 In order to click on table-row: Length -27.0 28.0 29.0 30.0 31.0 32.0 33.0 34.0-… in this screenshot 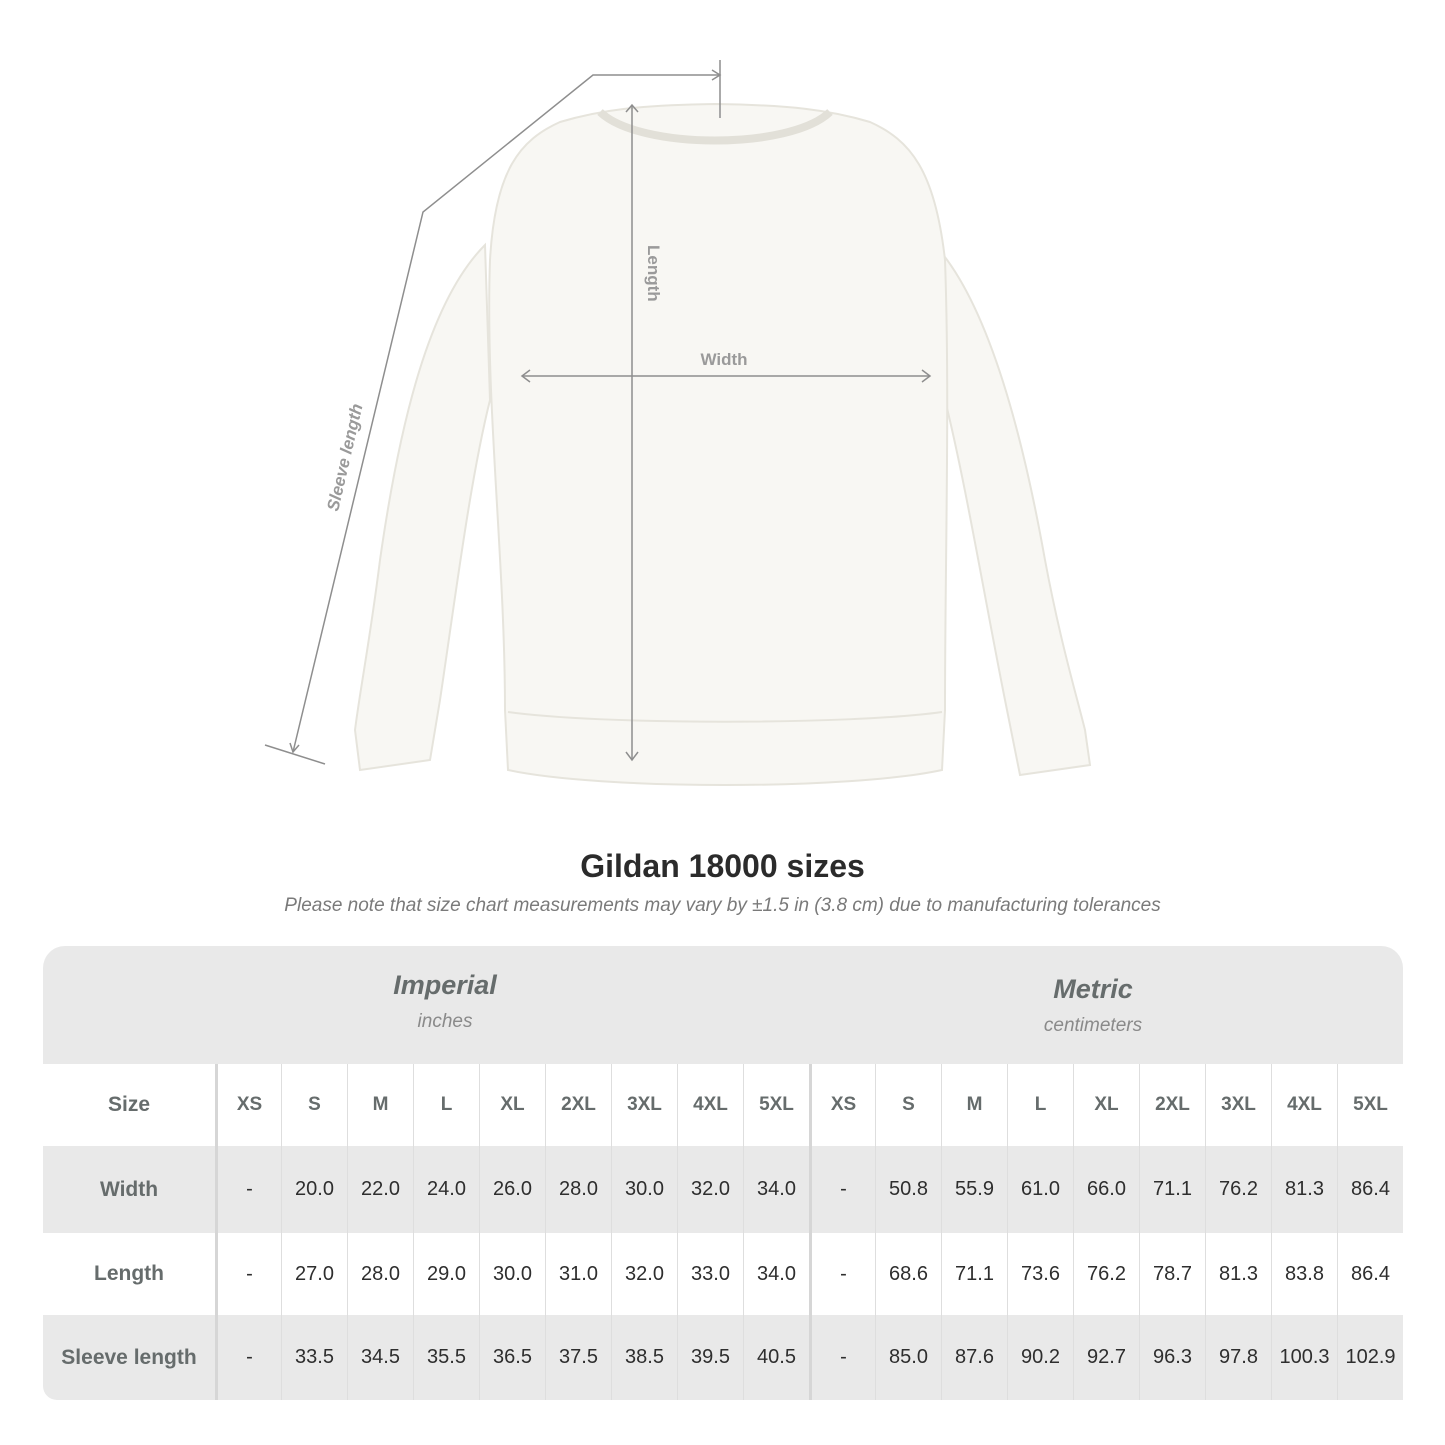, I will do `click(723, 1274)`.